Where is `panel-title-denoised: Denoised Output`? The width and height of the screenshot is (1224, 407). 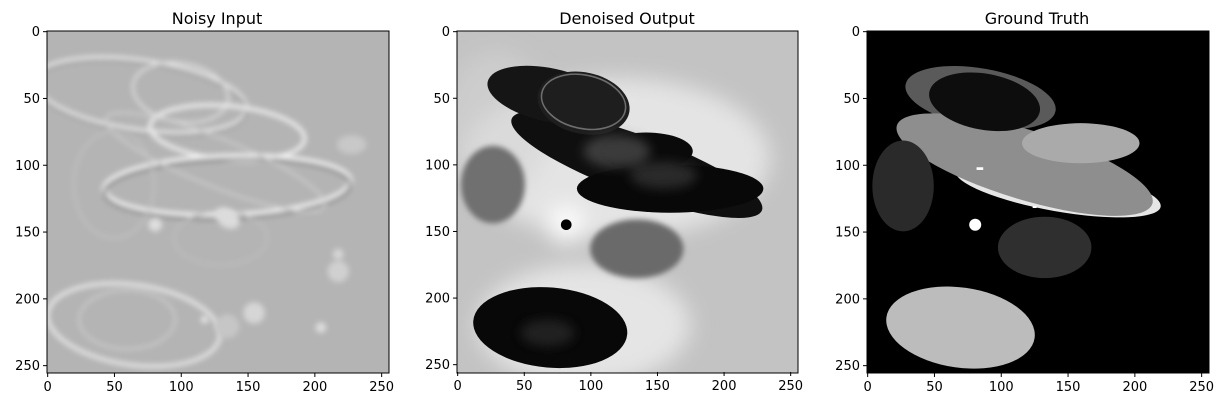 panel-title-denoised: Denoised Output is located at coordinates (627, 18).